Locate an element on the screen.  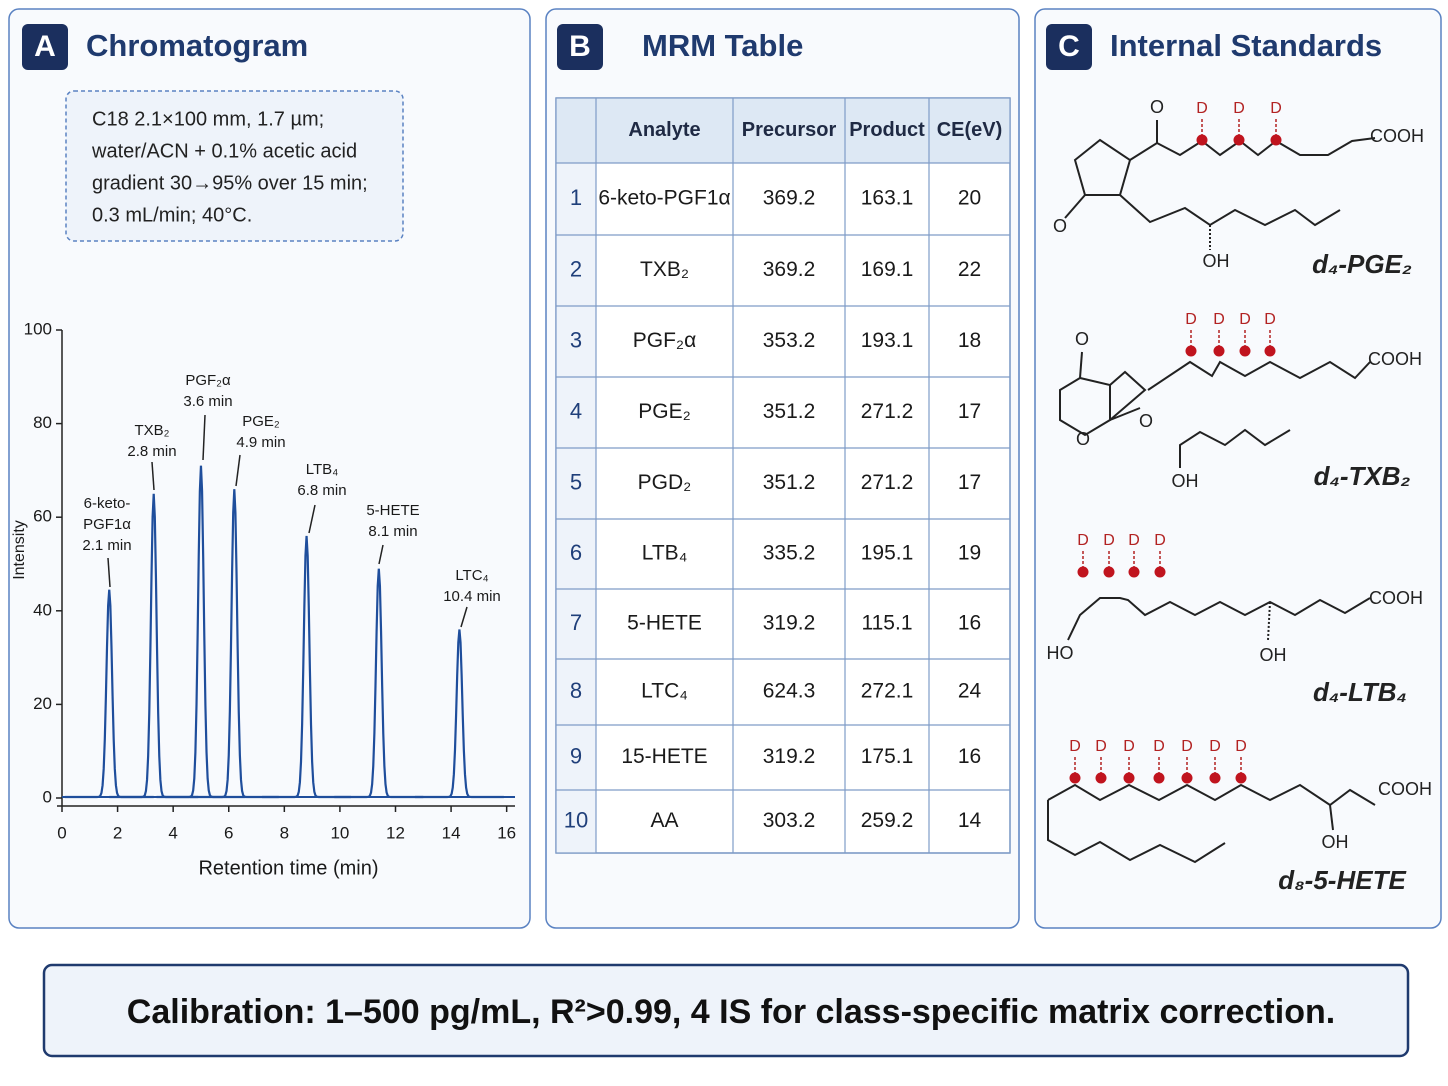
y-tick-label: 100 is located at coordinates (38, 328).